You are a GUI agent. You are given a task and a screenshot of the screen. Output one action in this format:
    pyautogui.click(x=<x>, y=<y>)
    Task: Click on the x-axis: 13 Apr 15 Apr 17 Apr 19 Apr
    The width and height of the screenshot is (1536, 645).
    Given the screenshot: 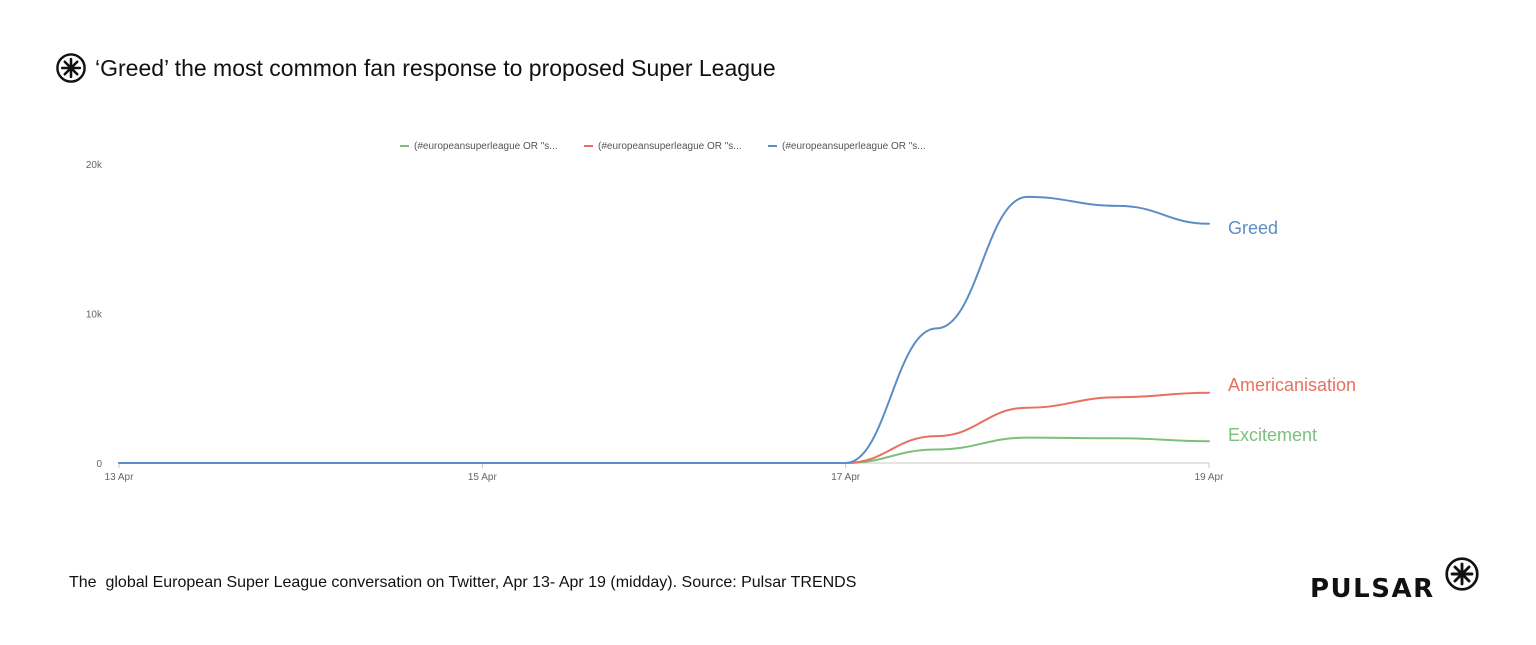 What is the action you would take?
    pyautogui.click(x=665, y=472)
    